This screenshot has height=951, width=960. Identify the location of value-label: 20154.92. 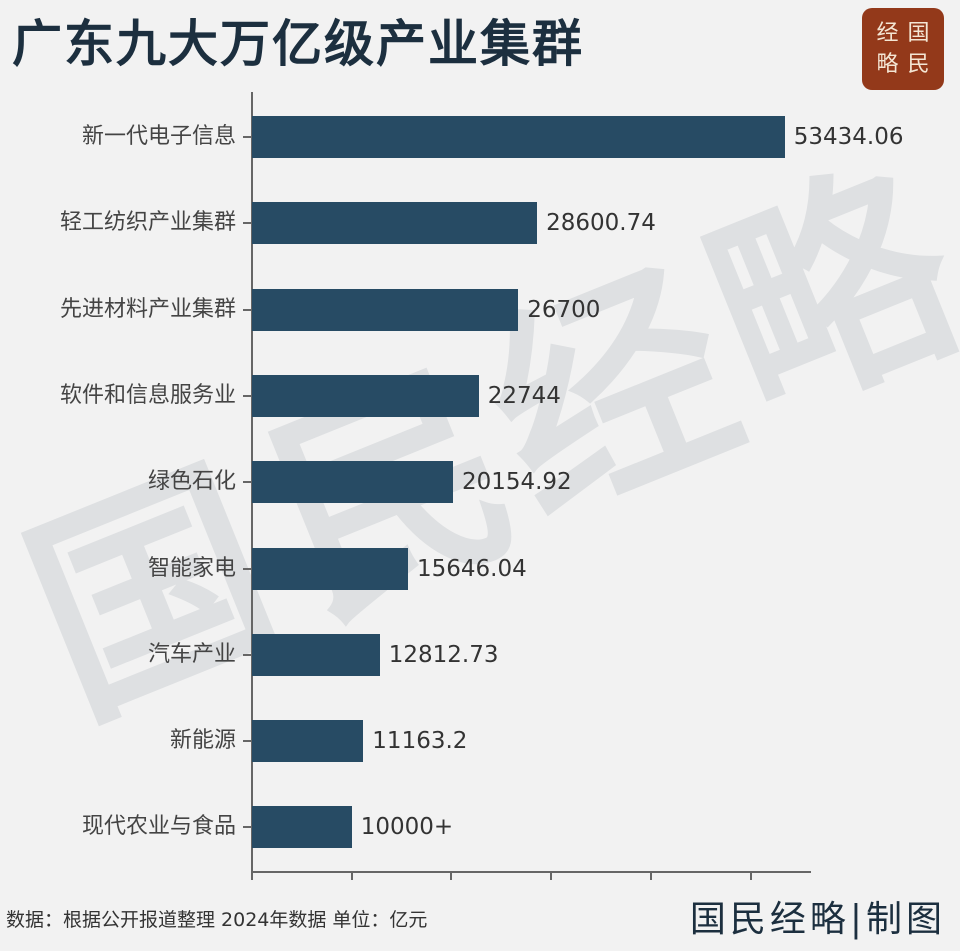
(516, 482).